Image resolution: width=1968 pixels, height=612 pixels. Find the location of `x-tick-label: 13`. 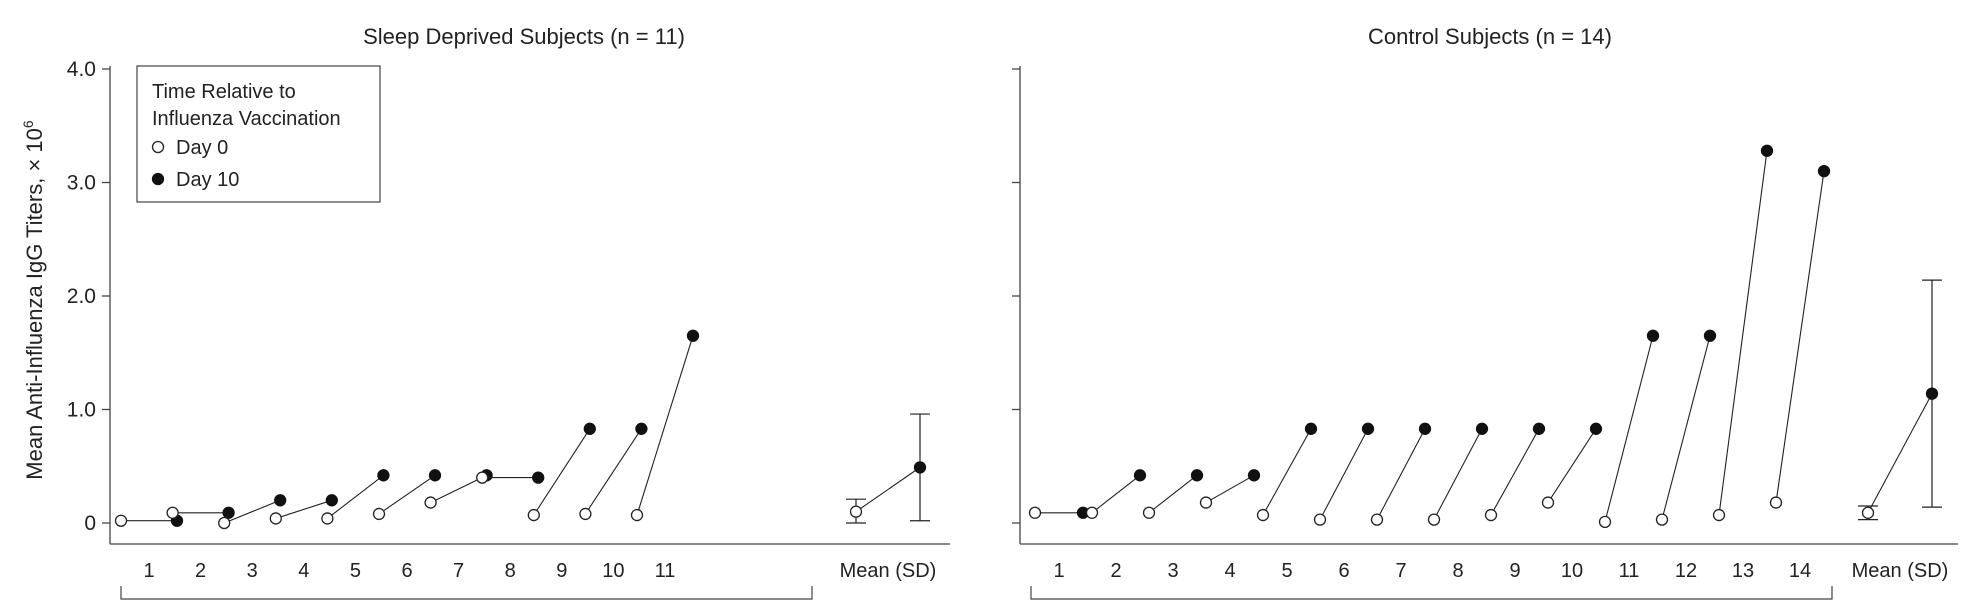

x-tick-label: 13 is located at coordinates (1743, 571).